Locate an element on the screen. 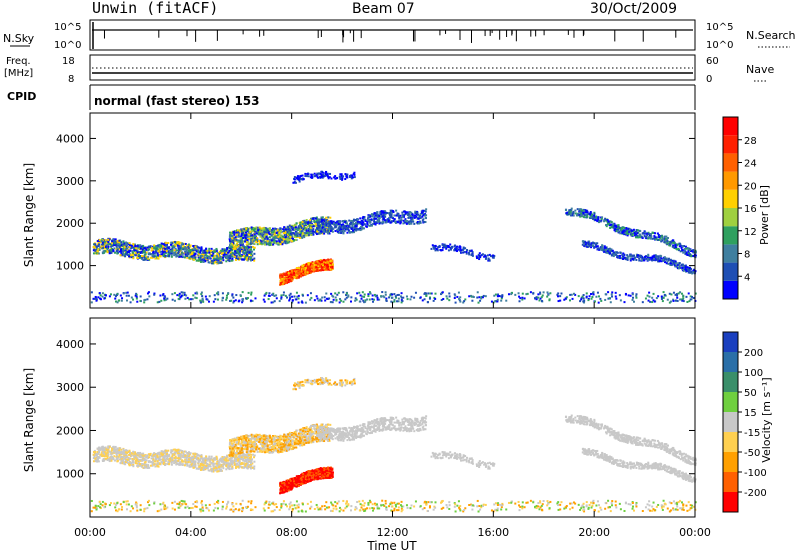 Image resolution: width=800 pixels, height=554 pixels. colorbar-tick: 24 is located at coordinates (750, 164).